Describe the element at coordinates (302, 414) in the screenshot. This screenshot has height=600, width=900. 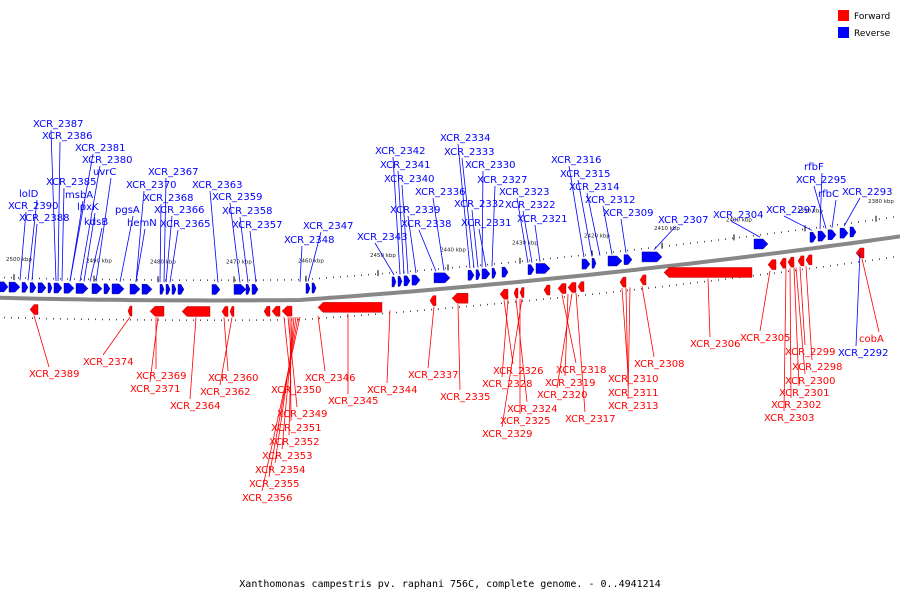
I see `gene-label-xcr-2349: XCR_2349` at that location.